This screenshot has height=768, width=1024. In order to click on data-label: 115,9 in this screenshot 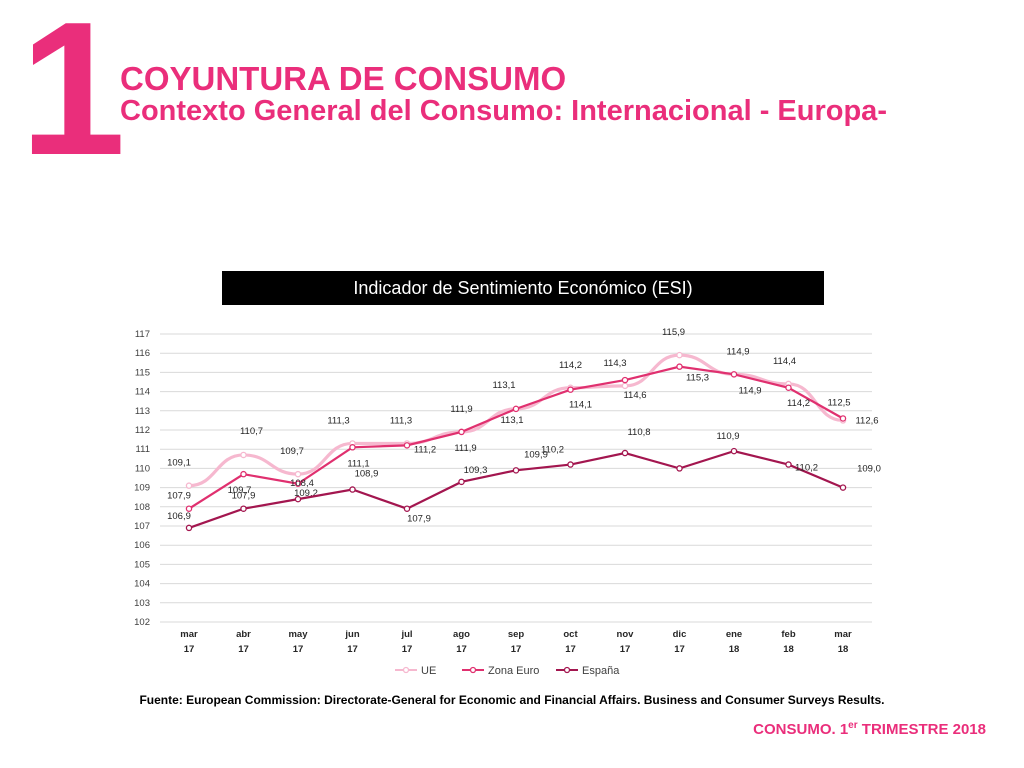, I will do `click(673, 332)`.